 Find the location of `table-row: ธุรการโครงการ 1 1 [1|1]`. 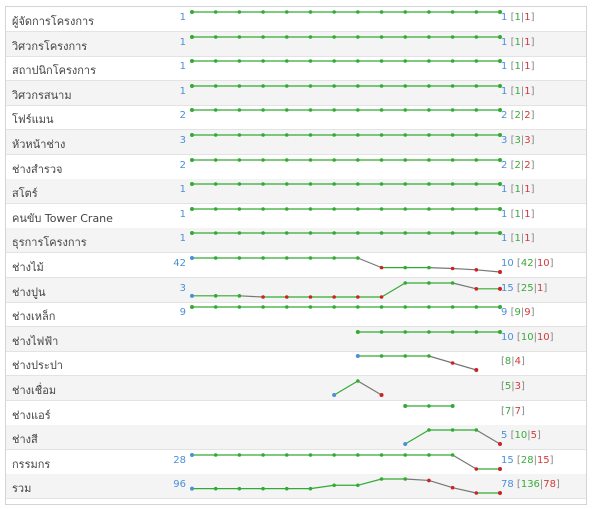

table-row: ธุรการโครงการ 1 1 [1|1] is located at coordinates (296, 241).